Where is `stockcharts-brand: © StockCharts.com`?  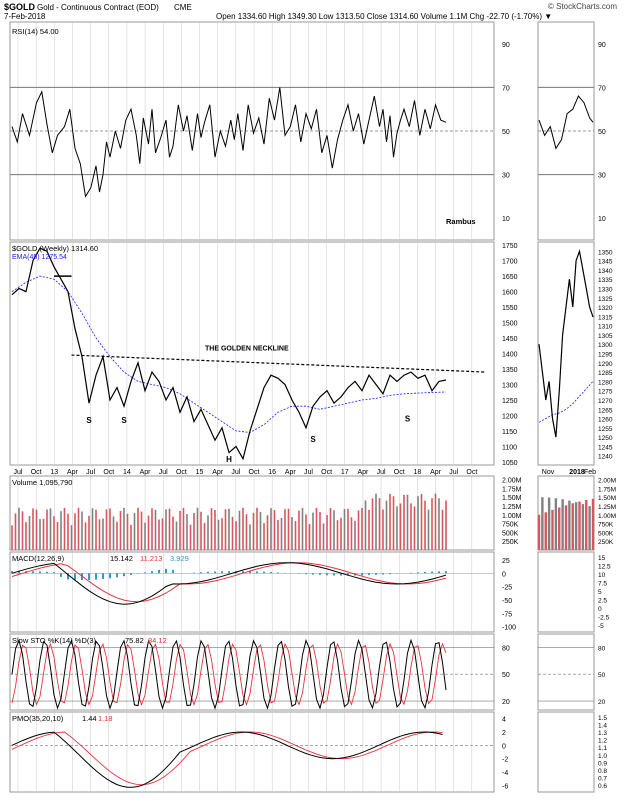
stockcharts-brand: © StockCharts.com is located at coordinates (583, 6).